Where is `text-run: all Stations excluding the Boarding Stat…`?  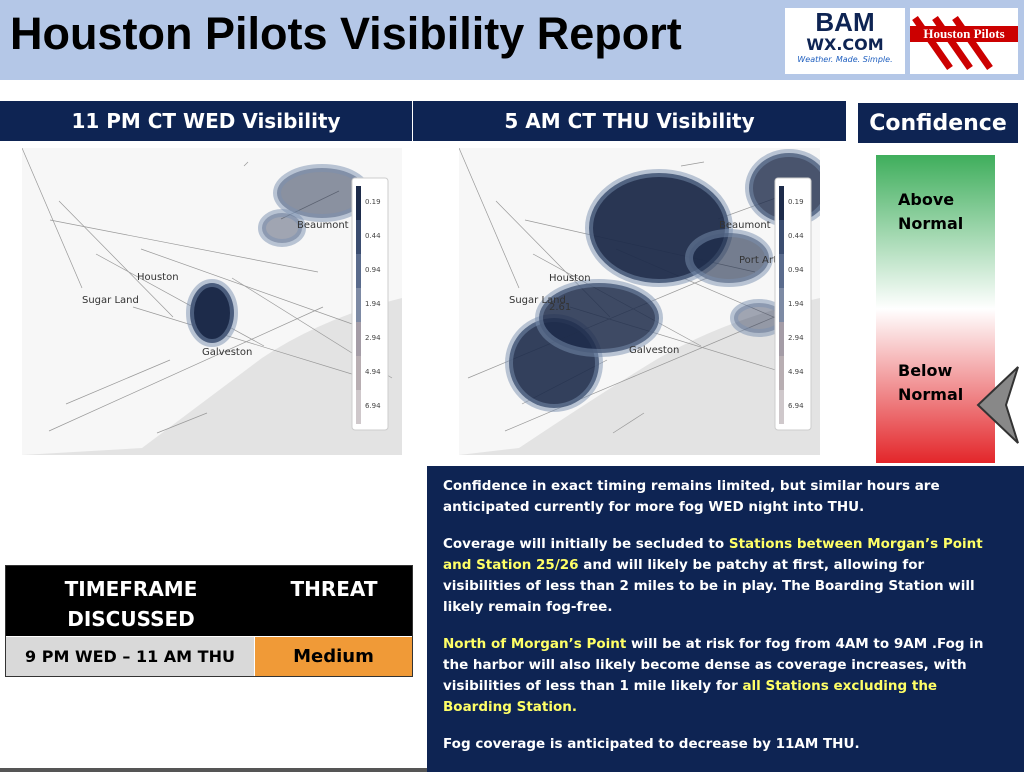 text-run: all Stations excluding the Boarding Stat… is located at coordinates (690, 696).